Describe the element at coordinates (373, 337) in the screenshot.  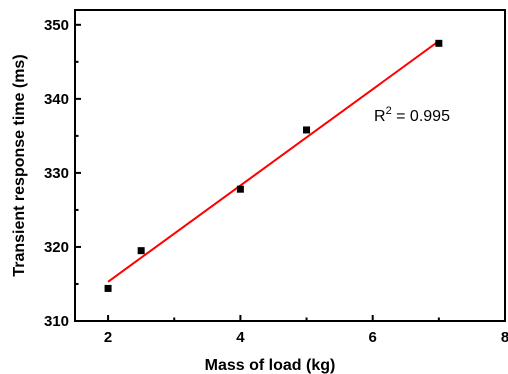
I see `x-tick-label: 6` at that location.